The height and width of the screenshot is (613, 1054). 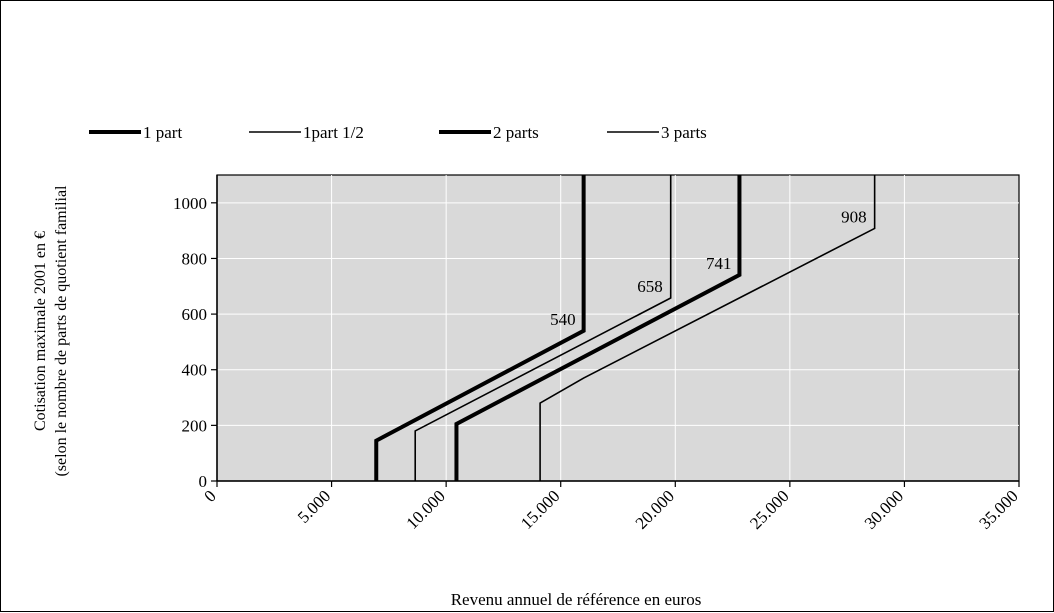 I want to click on y-axis-title: Cotisation maximale 2001 en €, so click(x=40, y=331).